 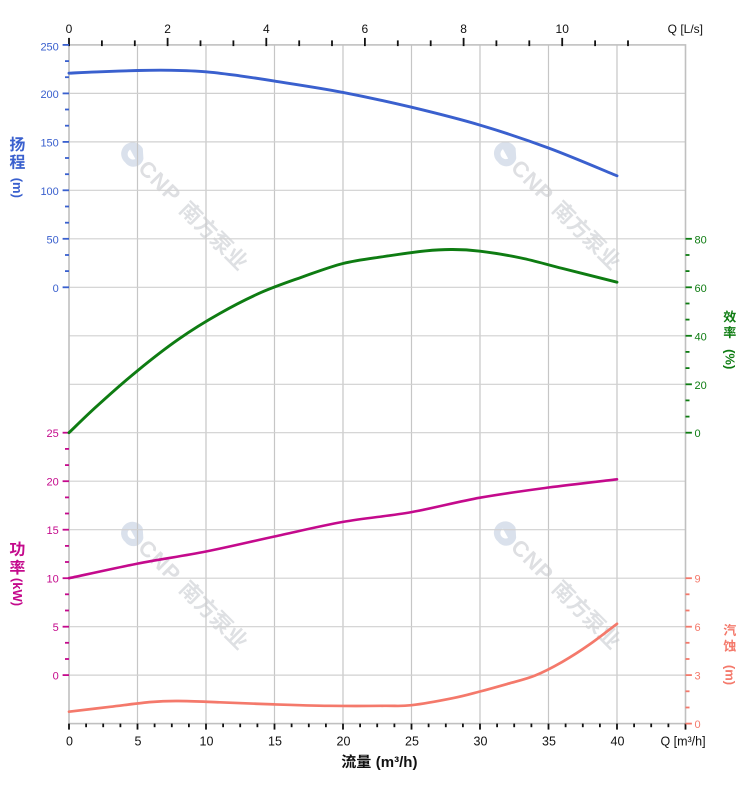 I want to click on svg-text: 4, so click(x=266, y=29).